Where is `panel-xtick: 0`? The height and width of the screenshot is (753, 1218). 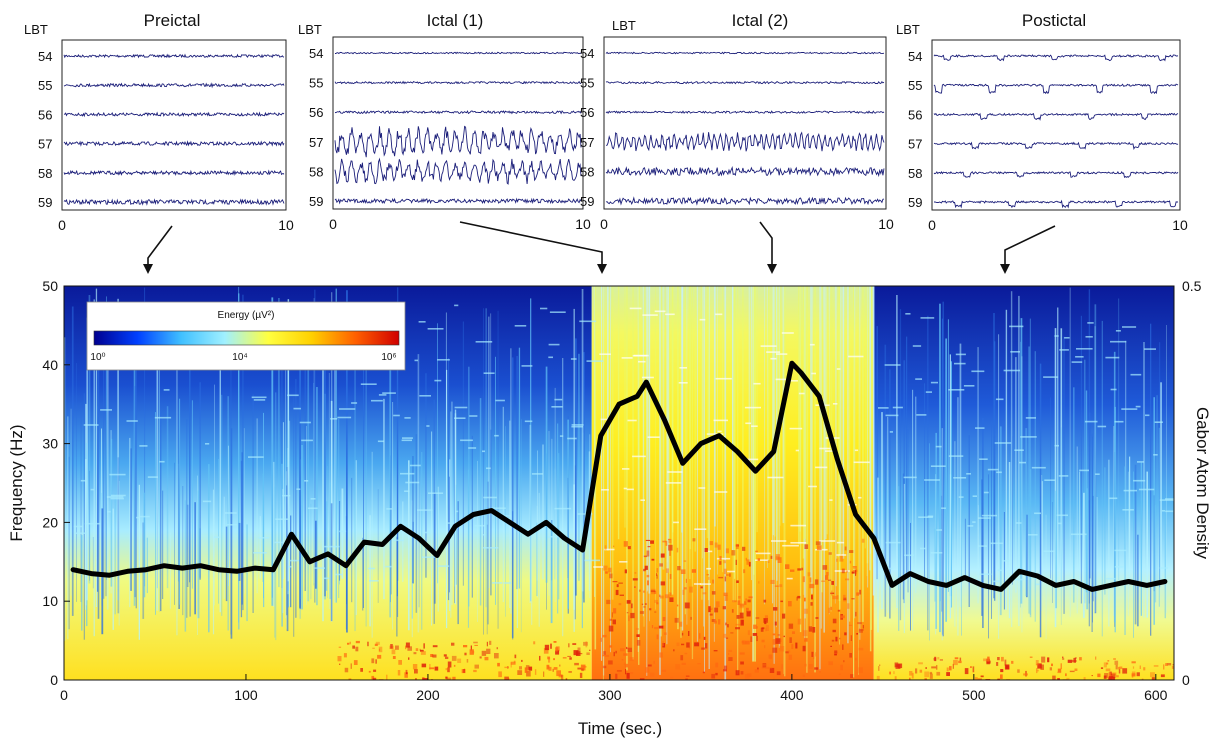 panel-xtick: 0 is located at coordinates (932, 225).